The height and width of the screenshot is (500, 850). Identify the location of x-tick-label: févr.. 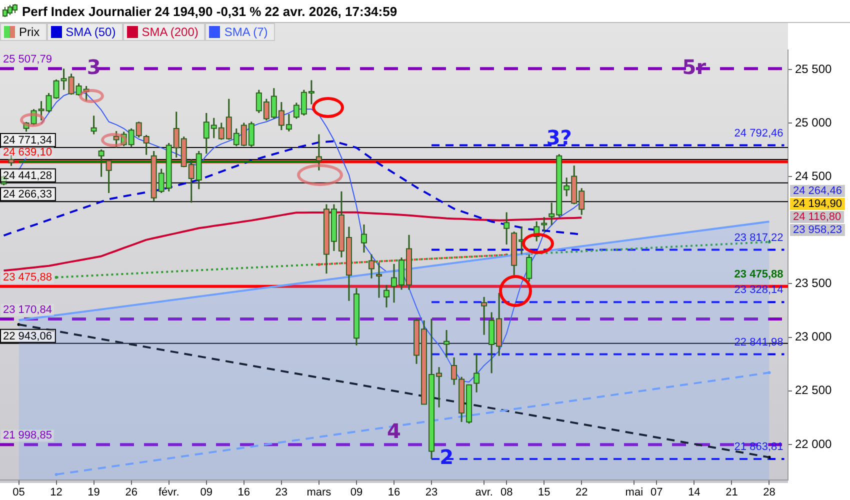
(169, 492).